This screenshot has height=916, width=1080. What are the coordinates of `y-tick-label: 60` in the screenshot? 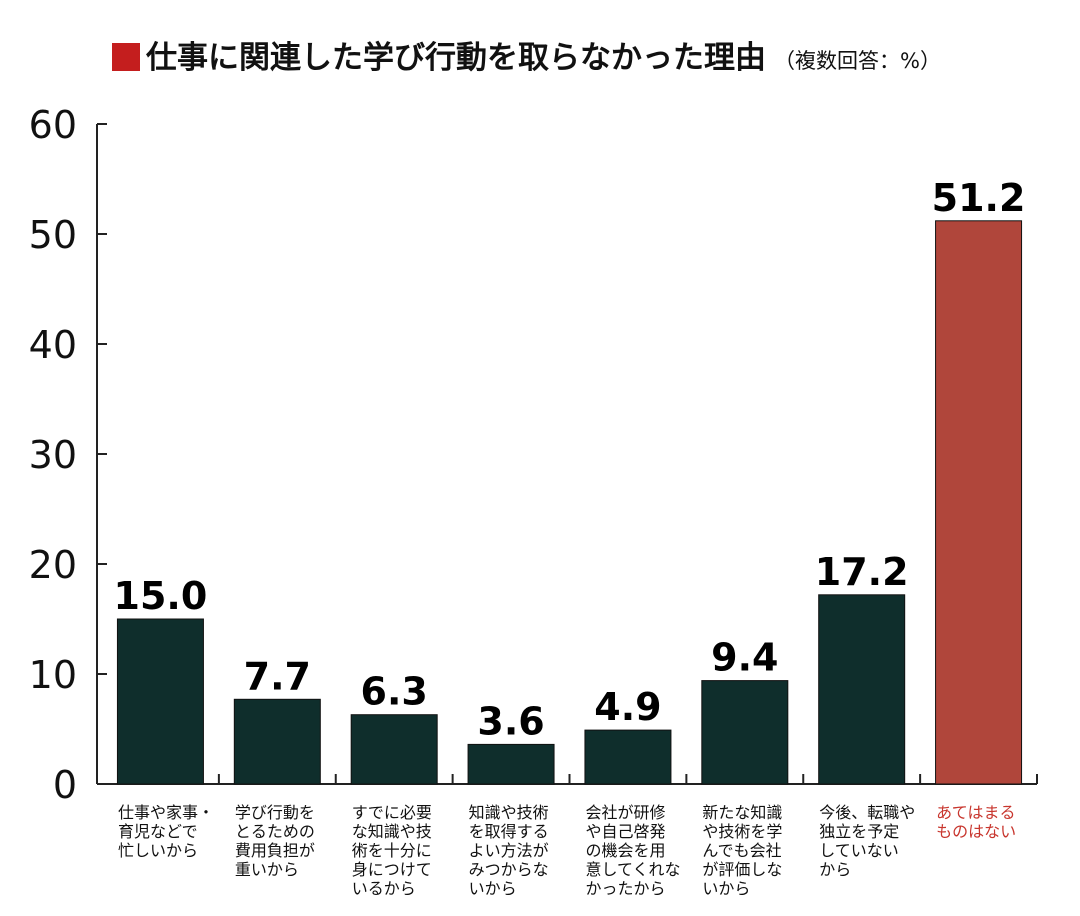 It's located at (53, 125).